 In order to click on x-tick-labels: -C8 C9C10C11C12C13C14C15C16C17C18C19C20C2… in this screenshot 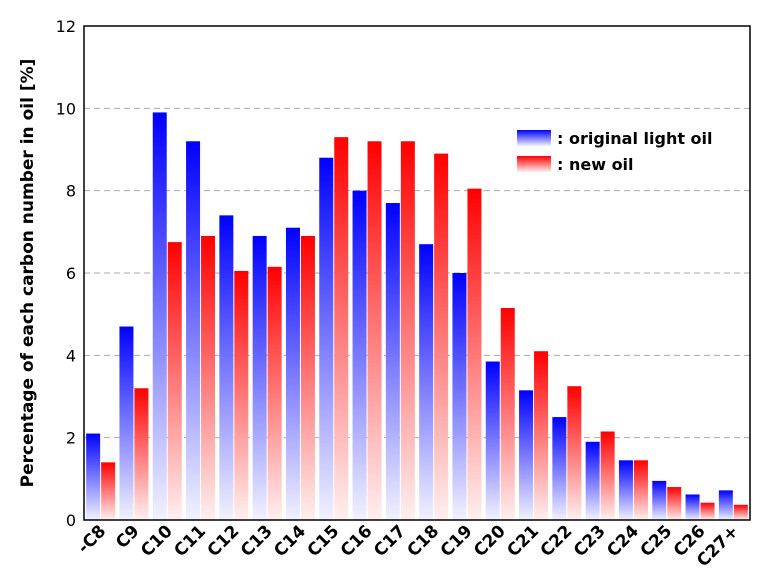, I will do `click(408, 546)`.